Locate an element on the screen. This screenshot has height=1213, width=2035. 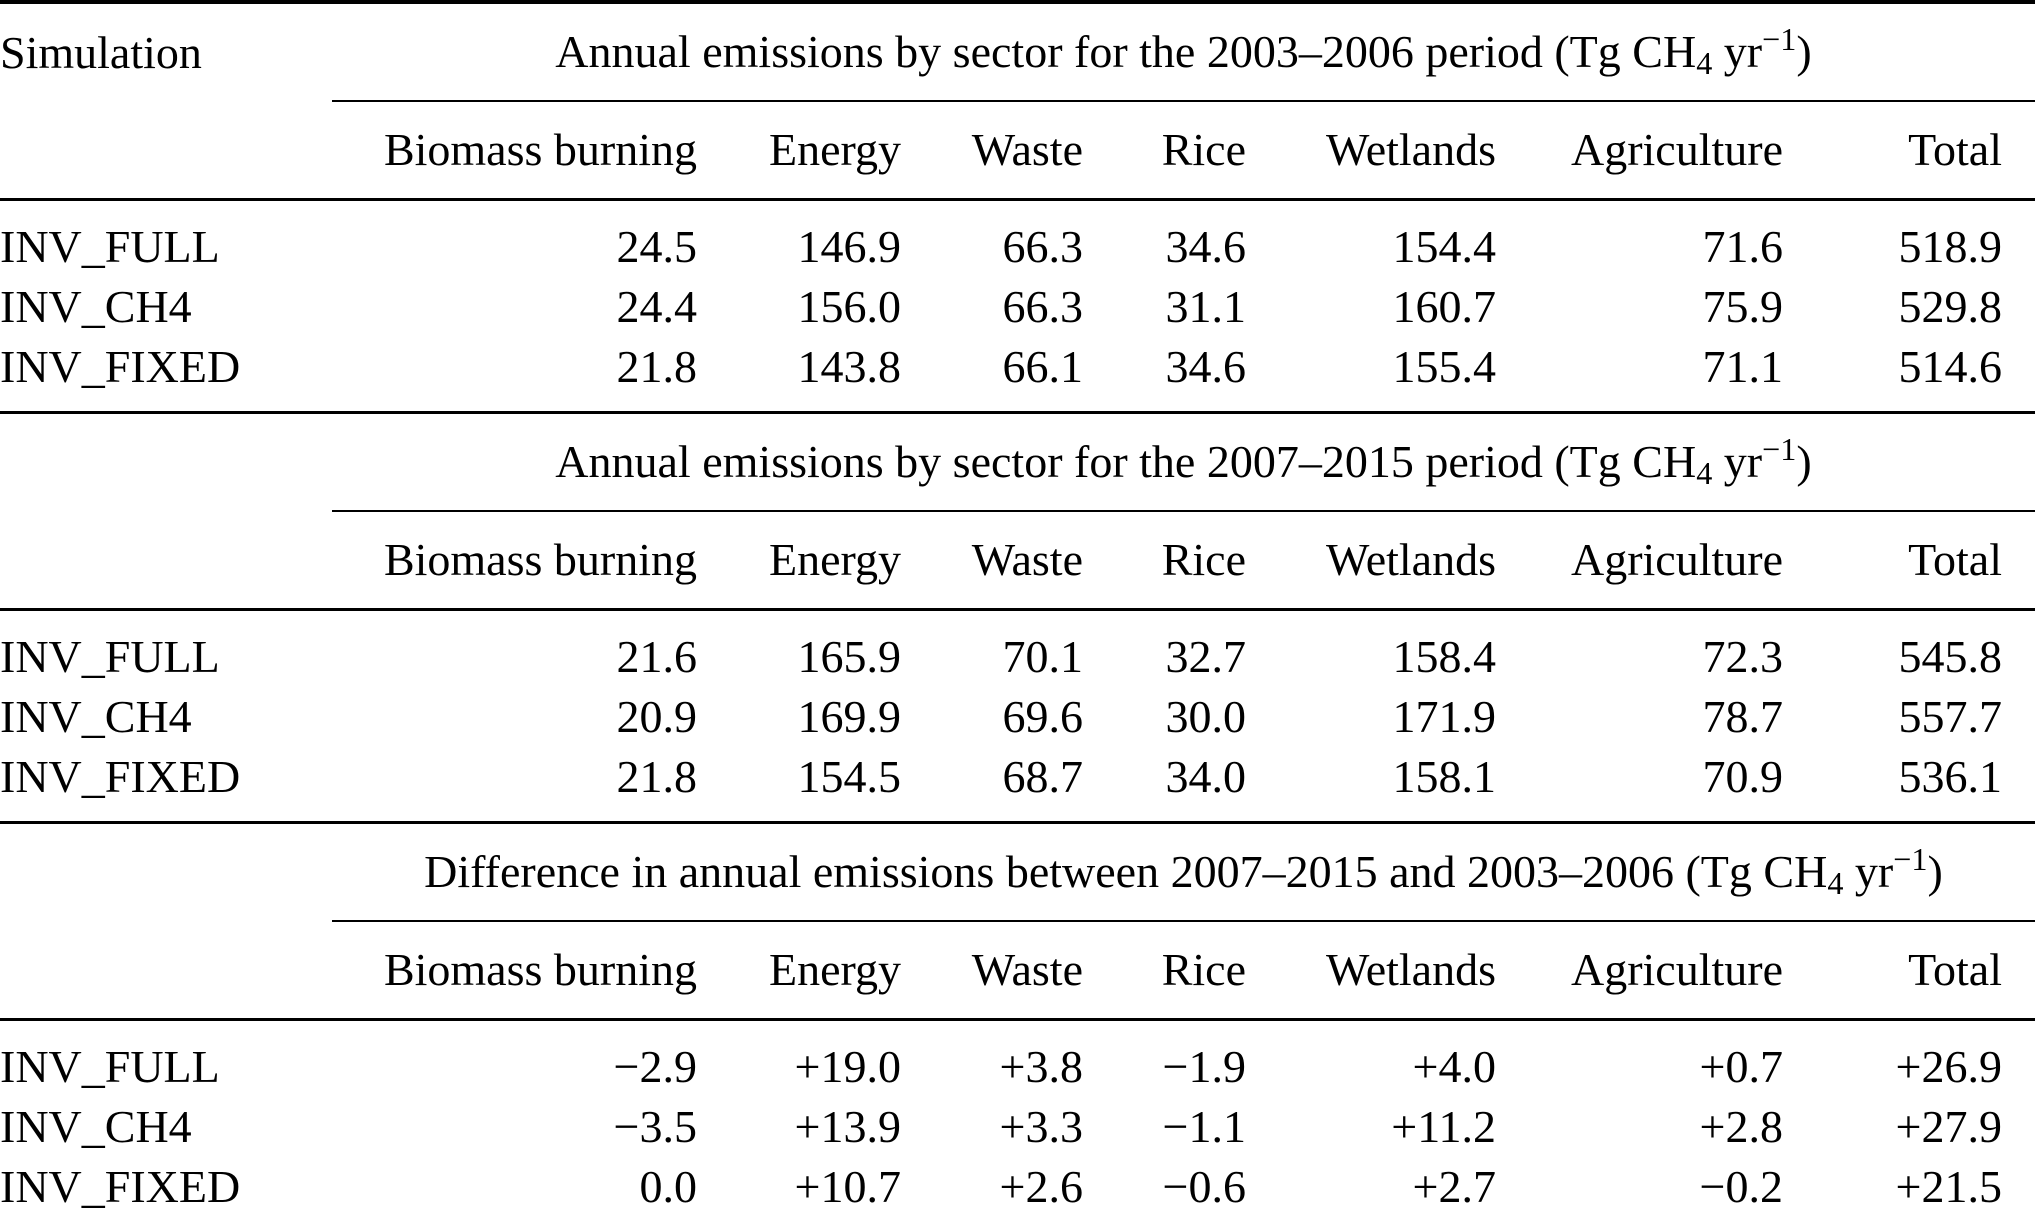
data-cell: 165.9 is located at coordinates (849, 656).